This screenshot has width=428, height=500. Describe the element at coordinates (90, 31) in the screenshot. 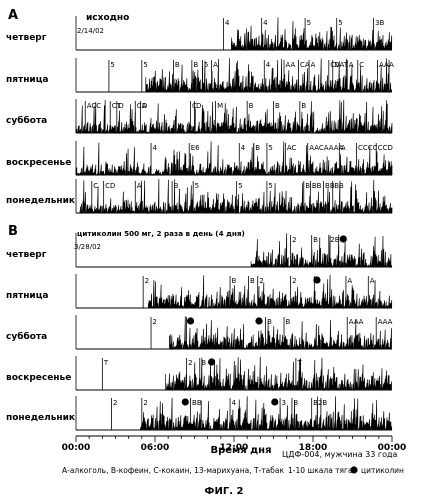

I see `panel-date: 2/14/02` at that location.